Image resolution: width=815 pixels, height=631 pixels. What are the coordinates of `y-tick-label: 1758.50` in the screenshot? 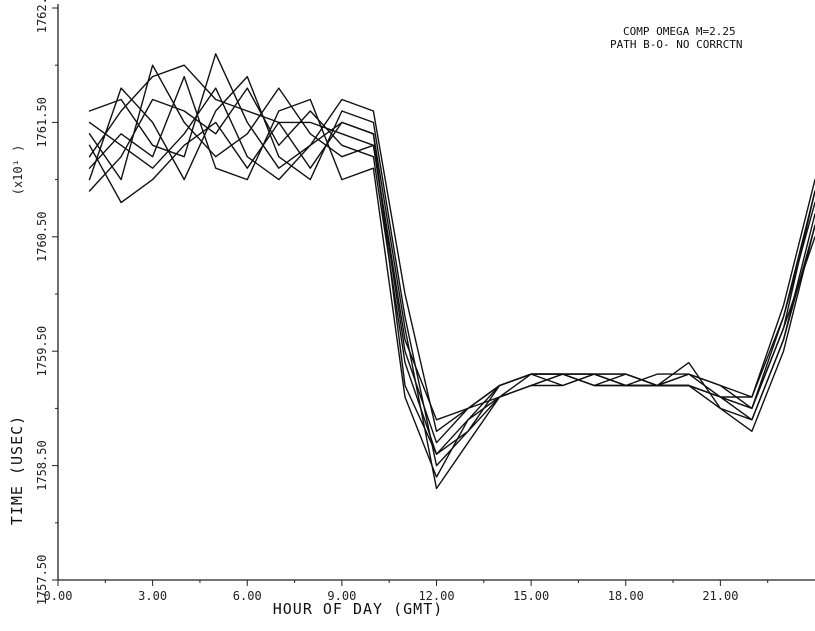 It's located at (42, 465).